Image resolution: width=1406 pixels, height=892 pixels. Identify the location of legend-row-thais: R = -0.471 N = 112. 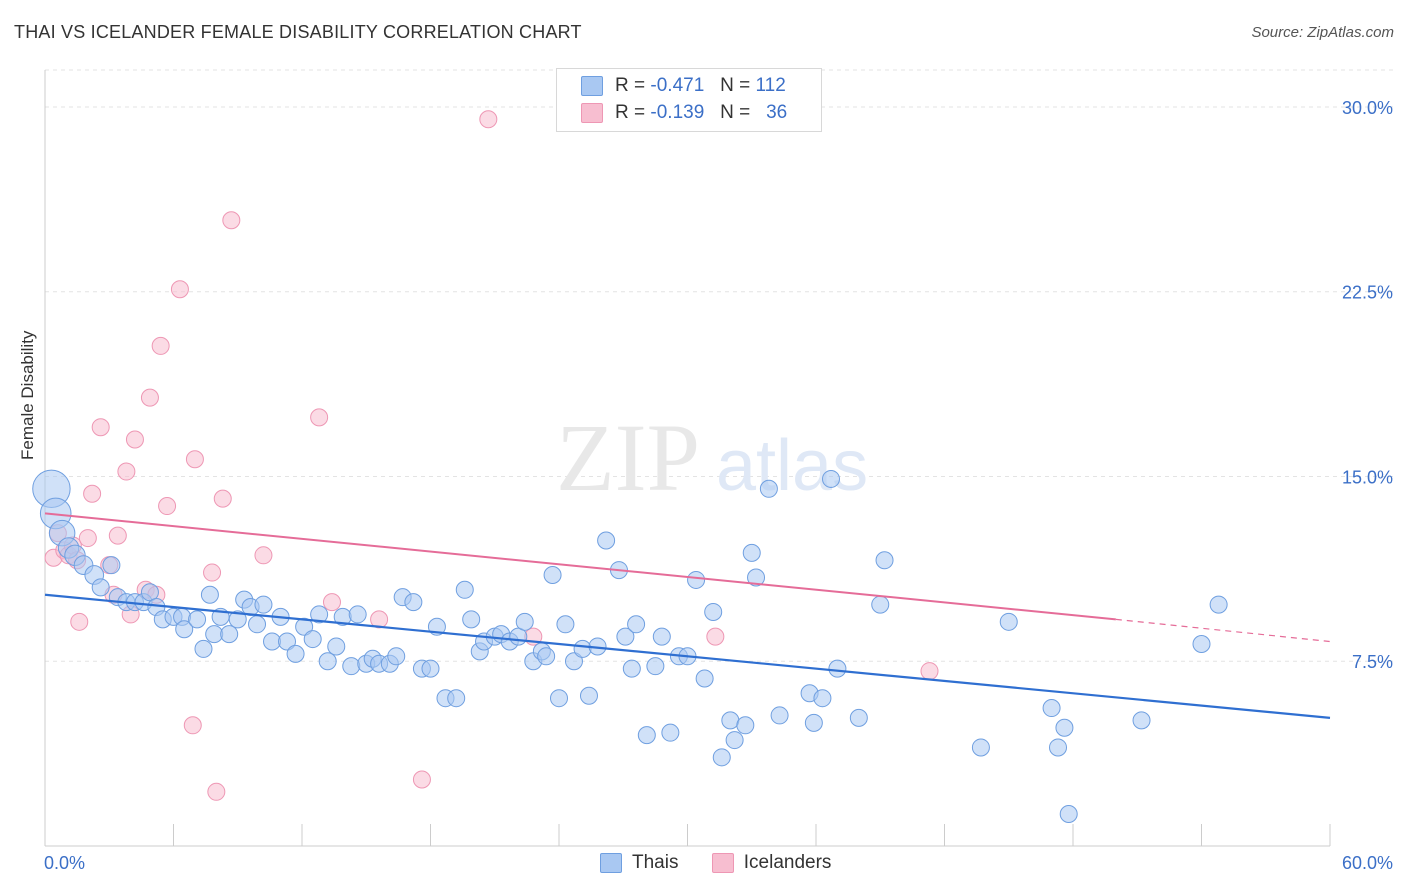
(683, 87).